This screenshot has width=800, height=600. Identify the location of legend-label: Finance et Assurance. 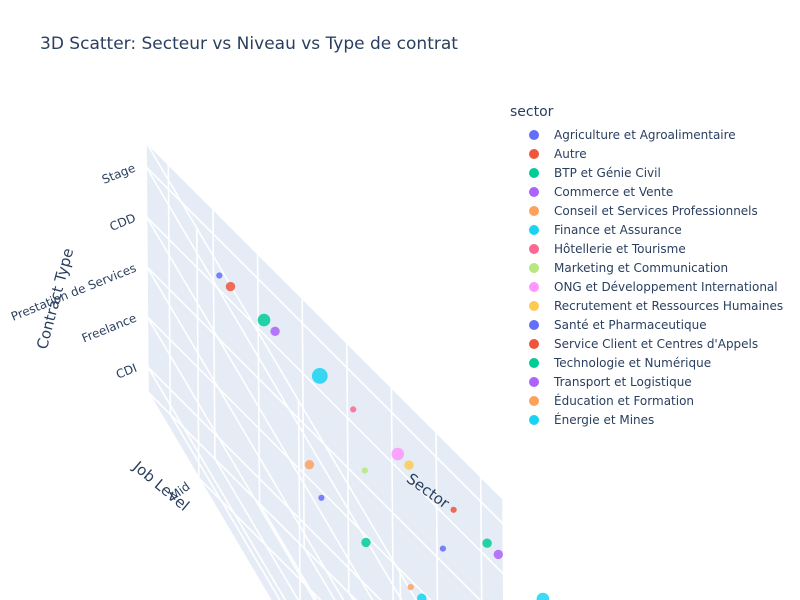
(618, 229).